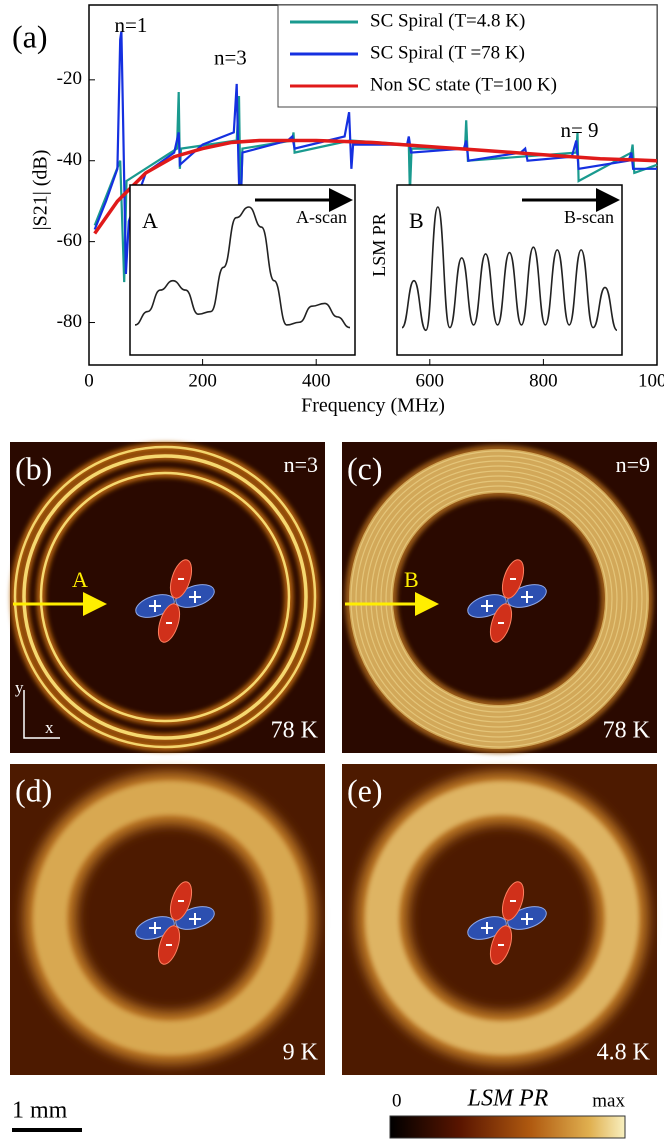  What do you see at coordinates (41, 190) in the screenshot?
I see `y-axis-label: |S21| (dB)` at bounding box center [41, 190].